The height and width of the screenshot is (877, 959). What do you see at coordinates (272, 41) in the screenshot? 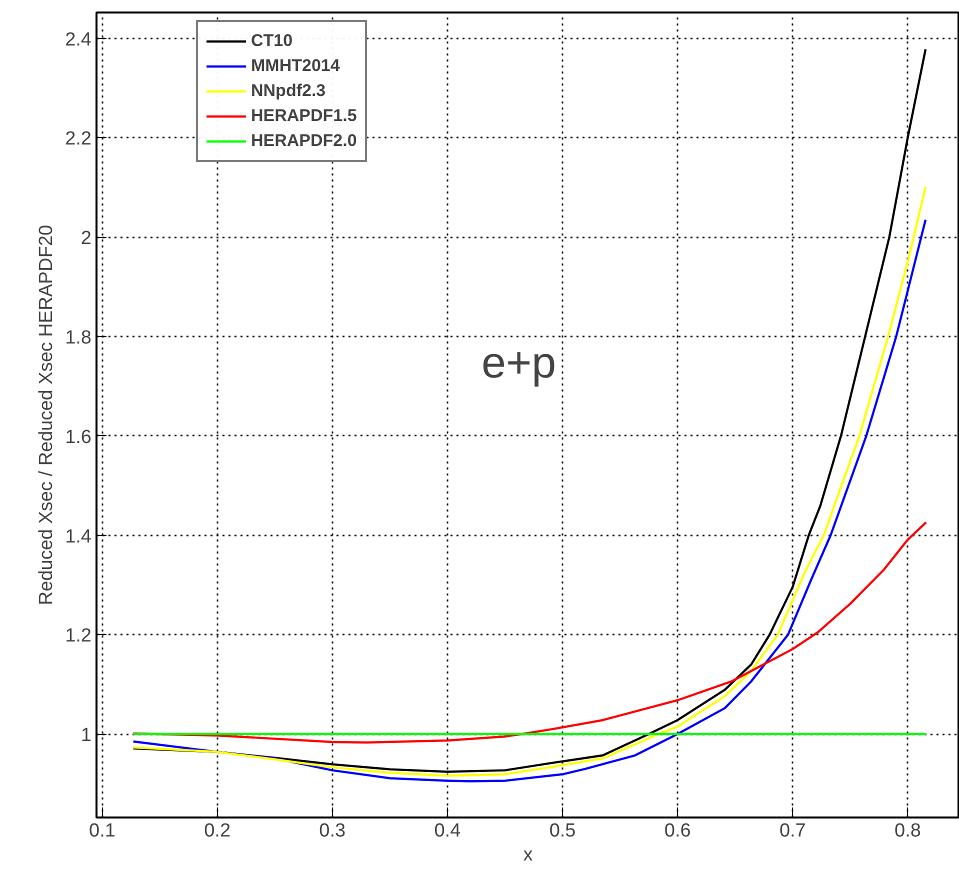
I see `legend-label: CT10` at bounding box center [272, 41].